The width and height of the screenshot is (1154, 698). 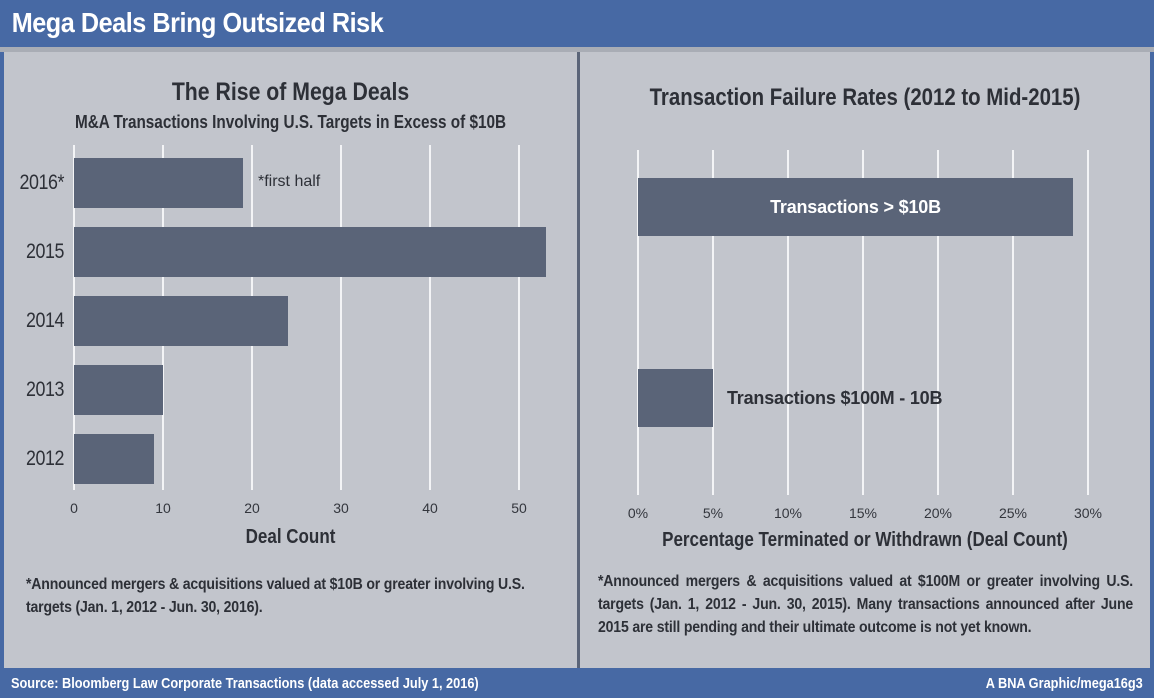 What do you see at coordinates (41, 182) in the screenshot?
I see `category-label: 2016*` at bounding box center [41, 182].